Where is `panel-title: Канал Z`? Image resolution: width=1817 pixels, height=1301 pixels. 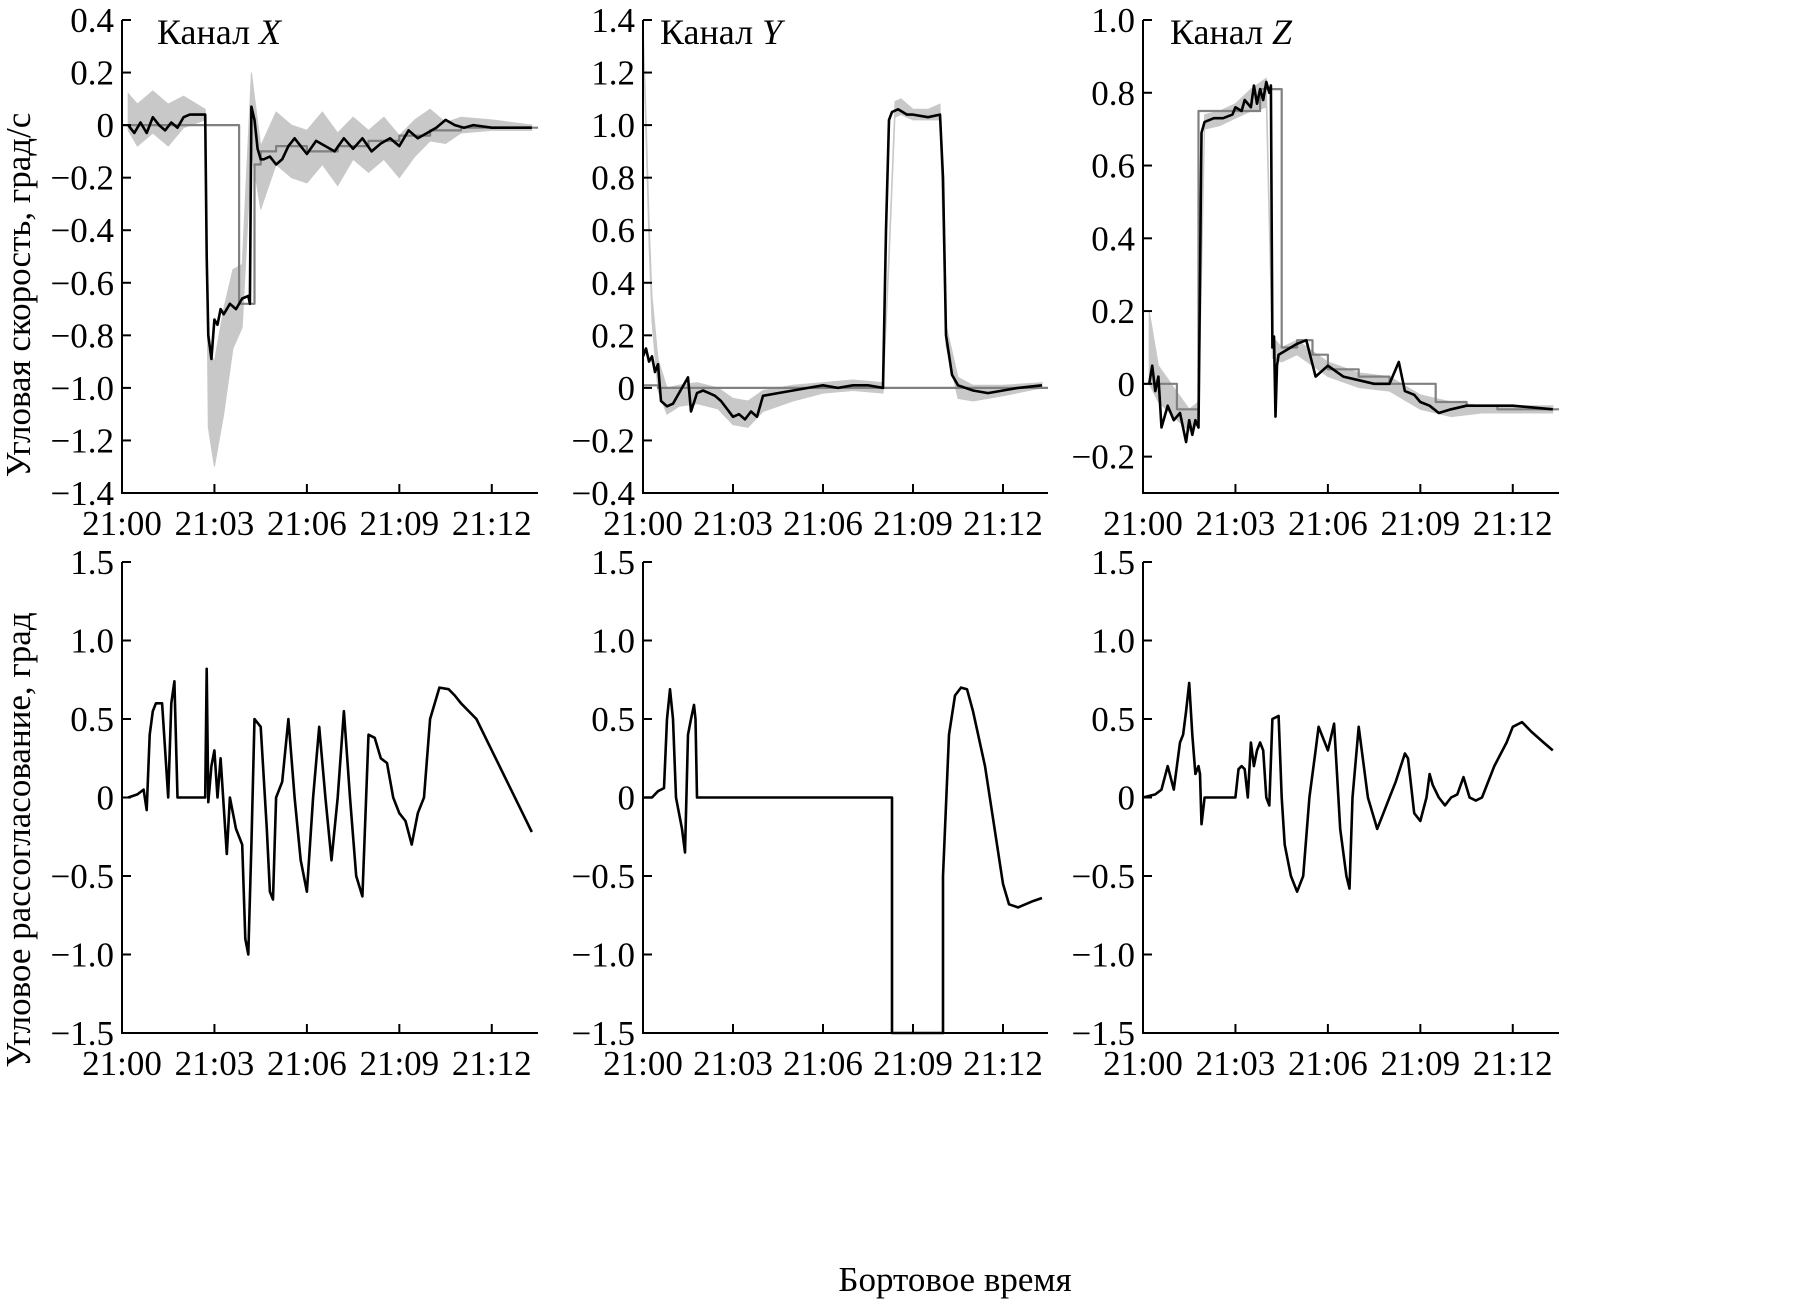 panel-title: Канал Z is located at coordinates (1231, 32).